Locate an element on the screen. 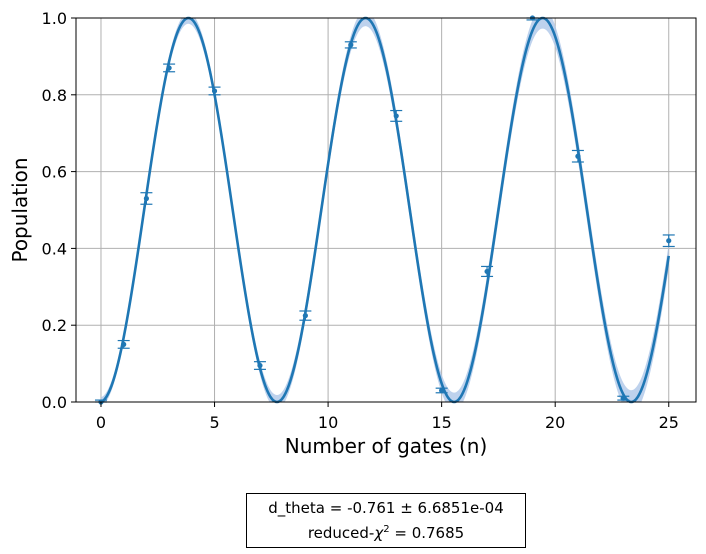 This screenshot has height=554, width=706. x-tick-label: 0 is located at coordinates (101, 422).